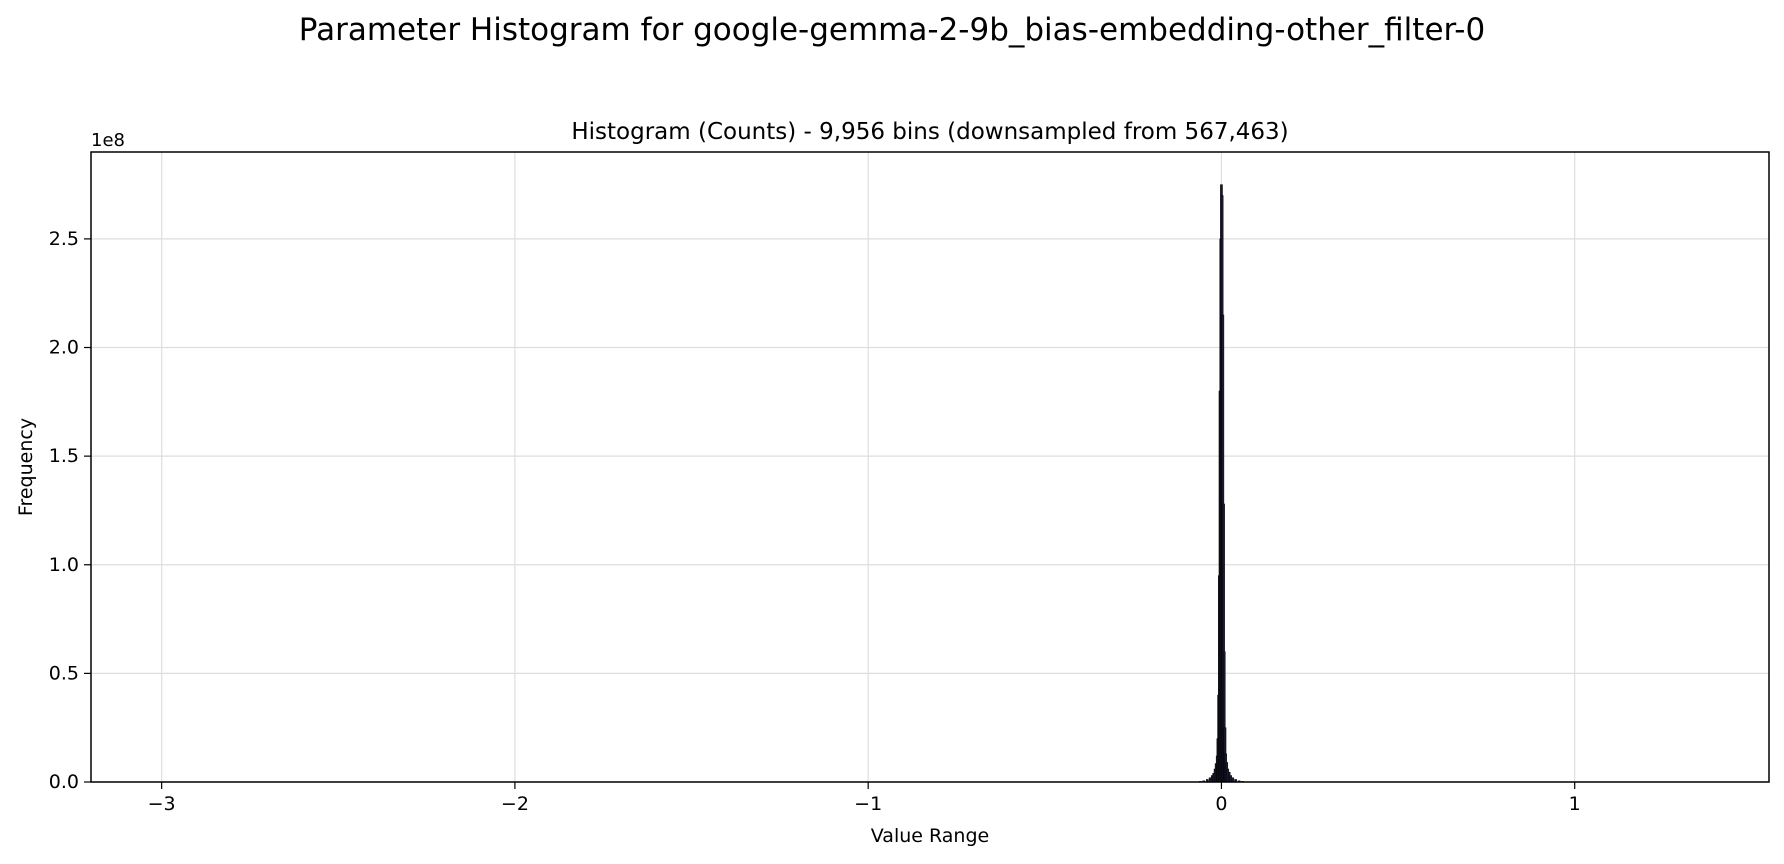 This screenshot has height=864, width=1784. Describe the element at coordinates (1221, 483) in the screenshot. I see `bars-layer` at that location.